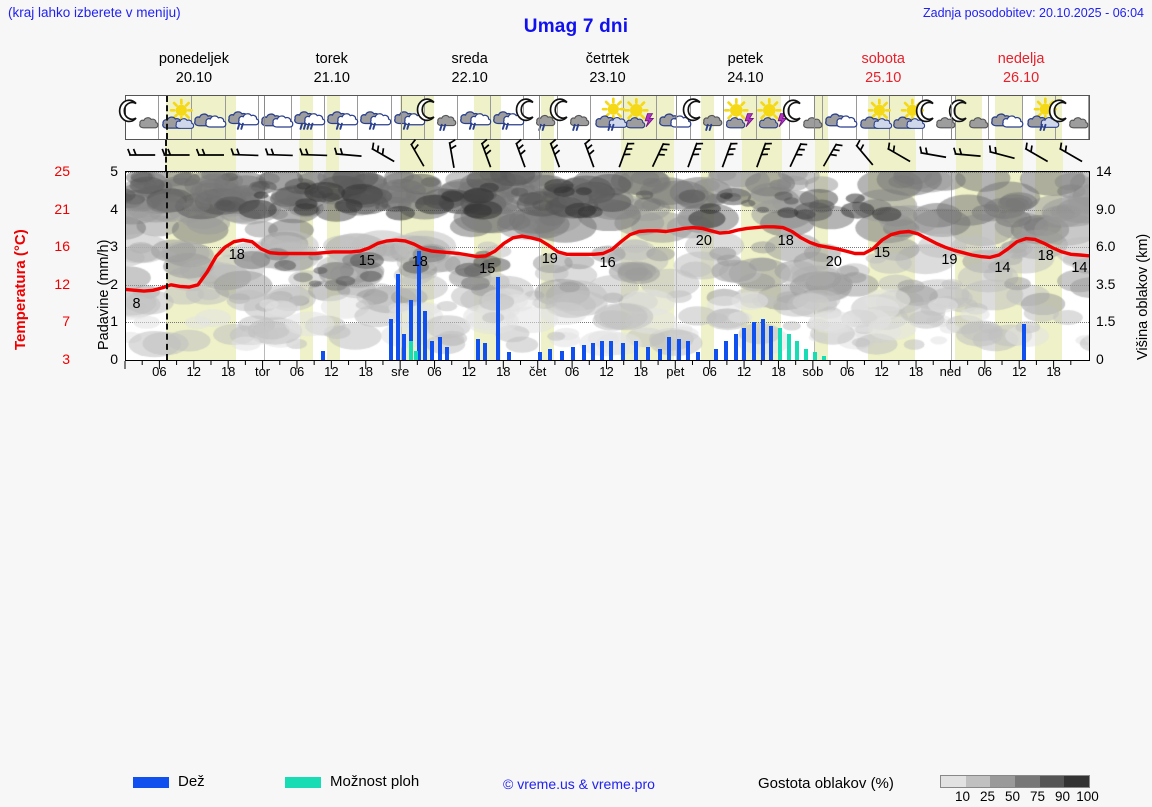 The image size is (1152, 807). I want to click on wind-barbs-svg, so click(606, 155).